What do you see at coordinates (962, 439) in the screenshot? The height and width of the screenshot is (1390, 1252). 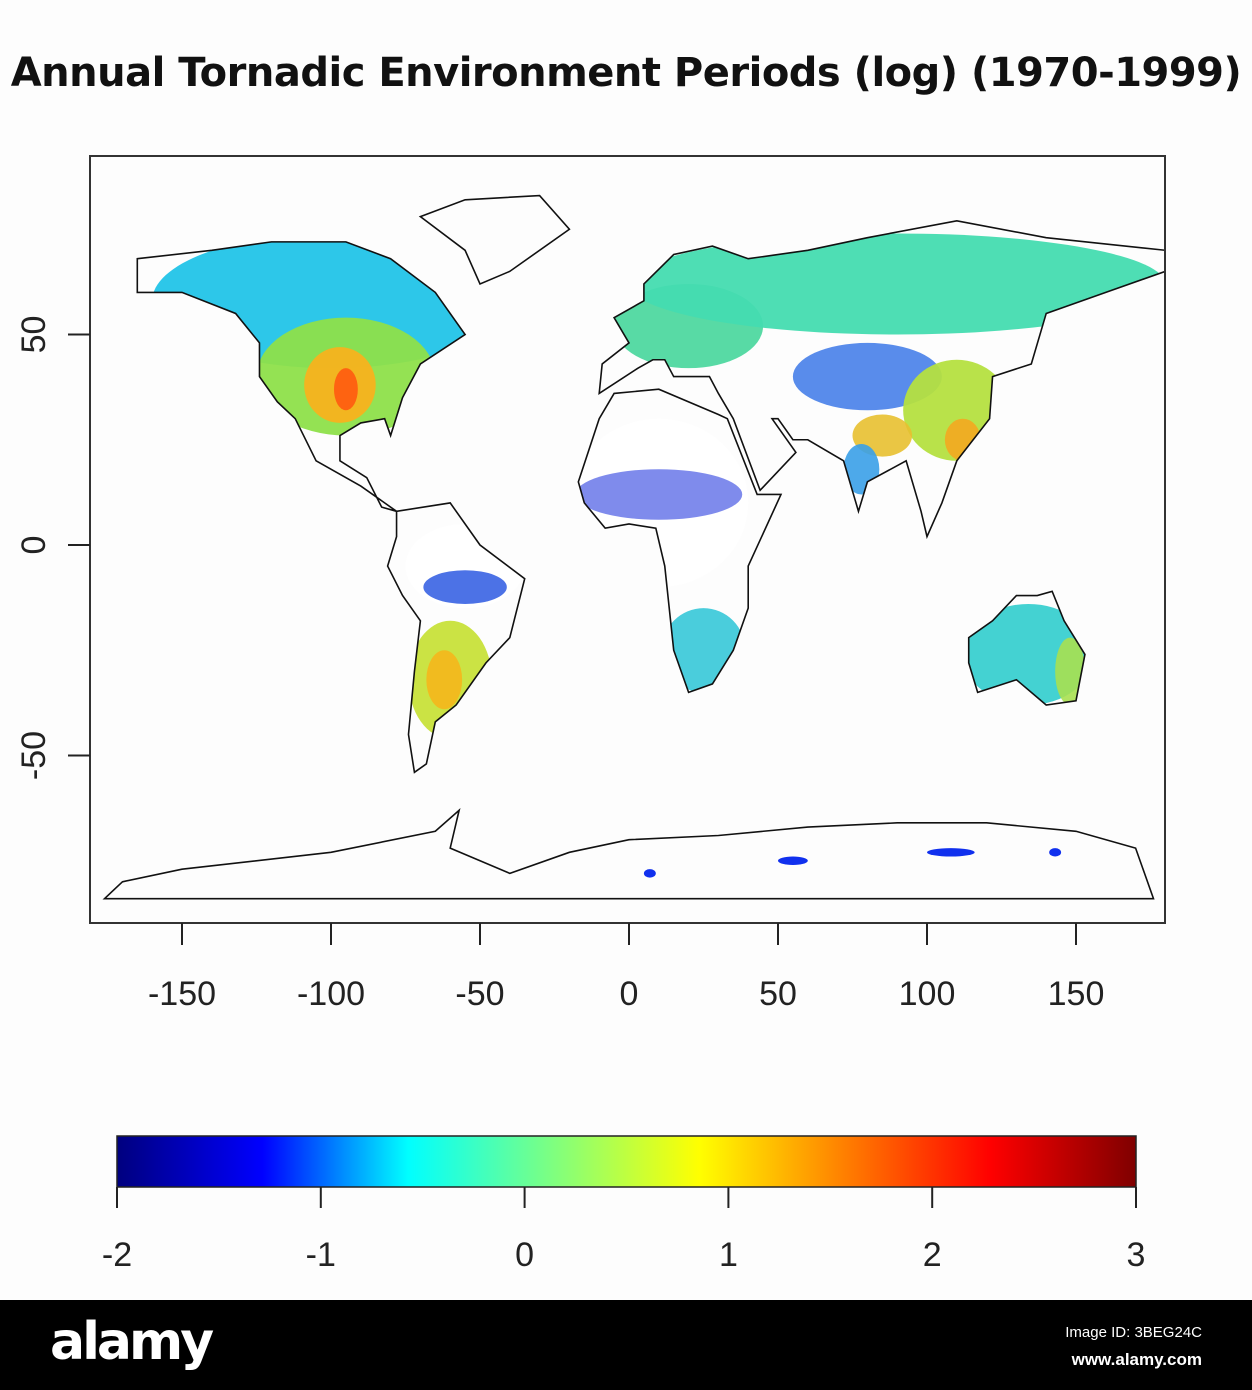 I see `heat-south-china` at bounding box center [962, 439].